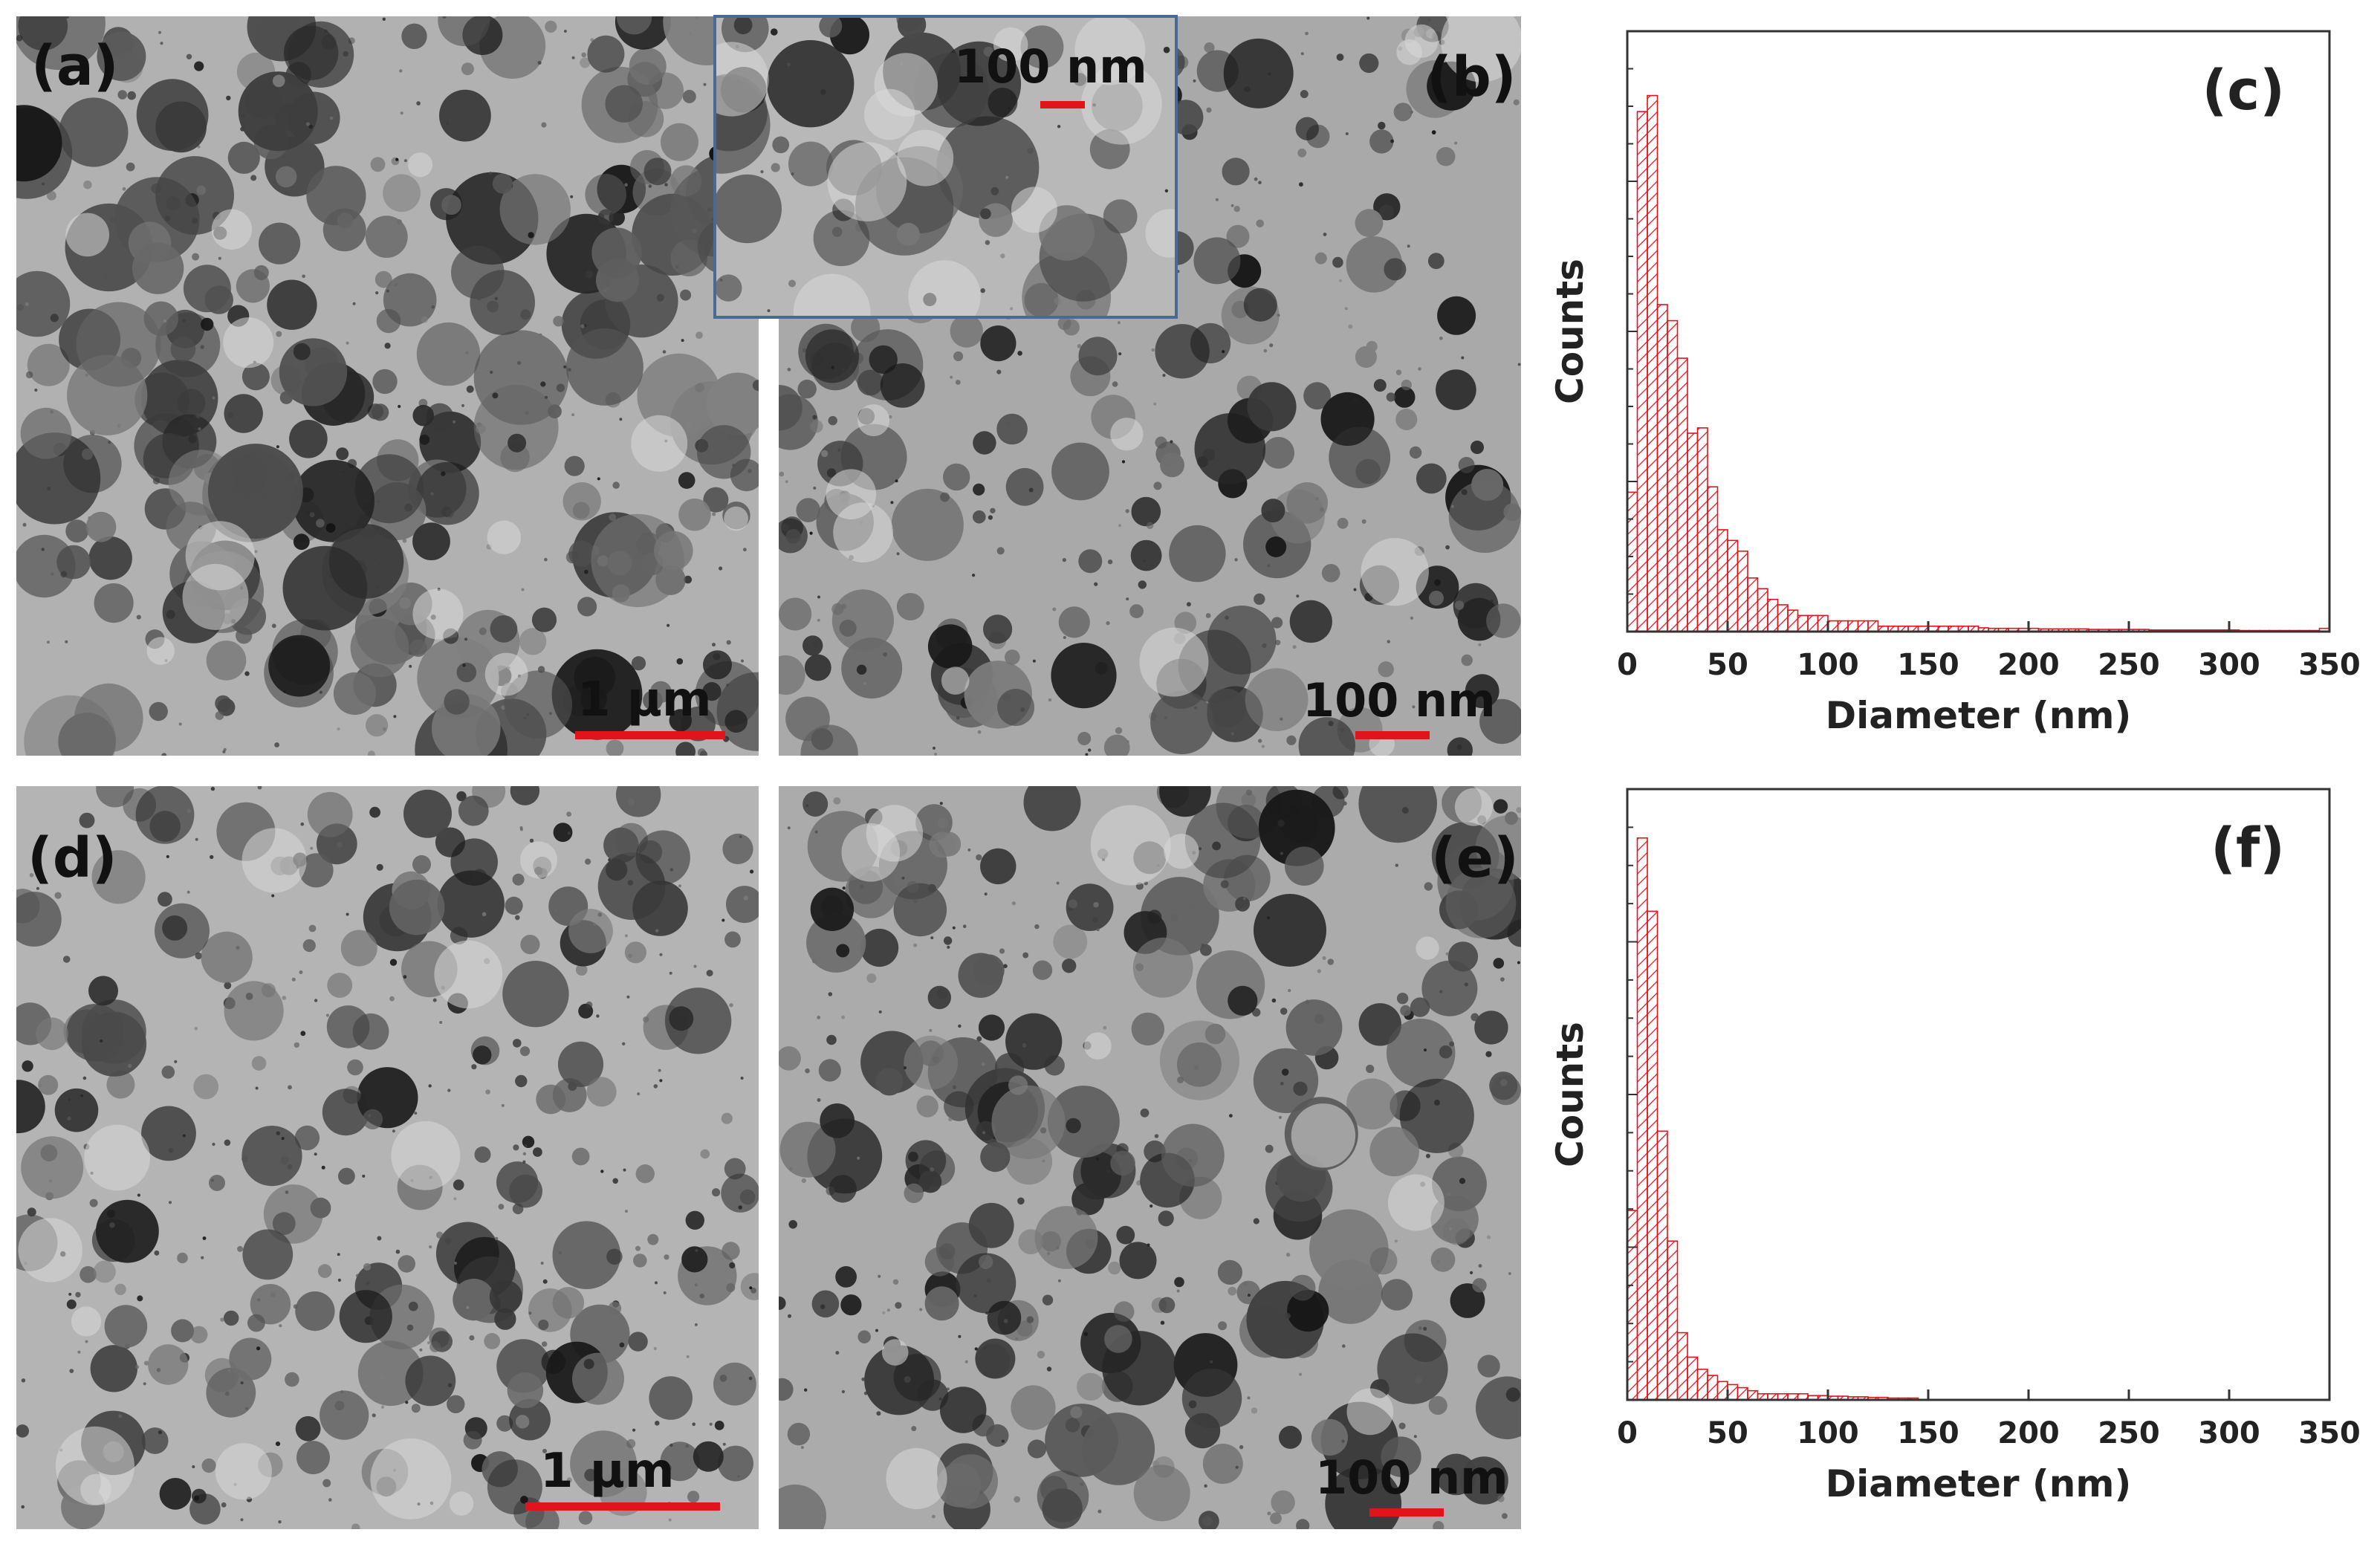  I want to click on micrograph-d: (d) 1 μm, so click(387, 1157).